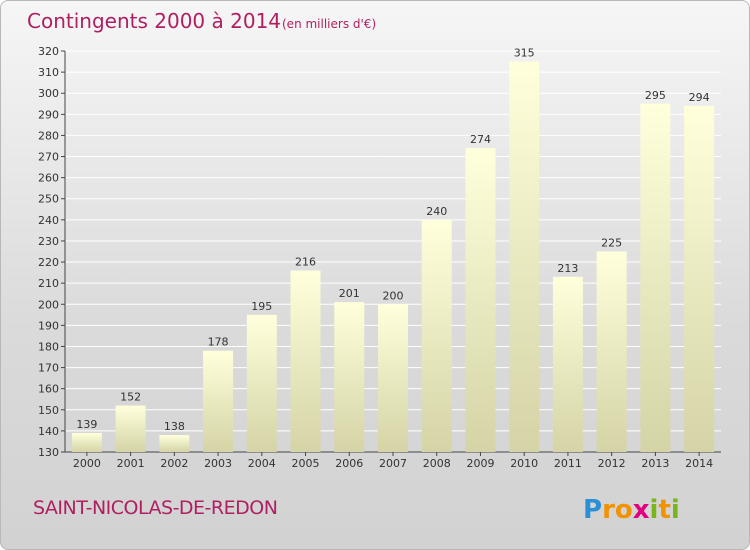 This screenshot has height=550, width=750. I want to click on bar-2011, so click(567, 364).